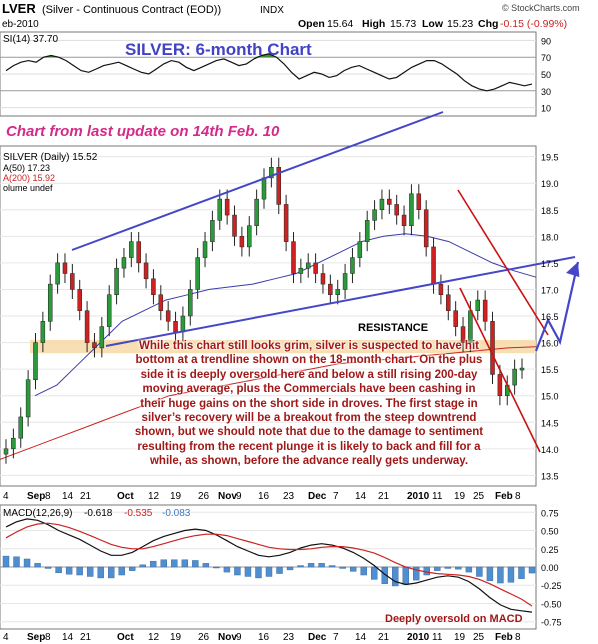 The width and height of the screenshot is (598, 644). Describe the element at coordinates (269, 55) in the screenshot. I see `rsi-overbought-fill` at that location.